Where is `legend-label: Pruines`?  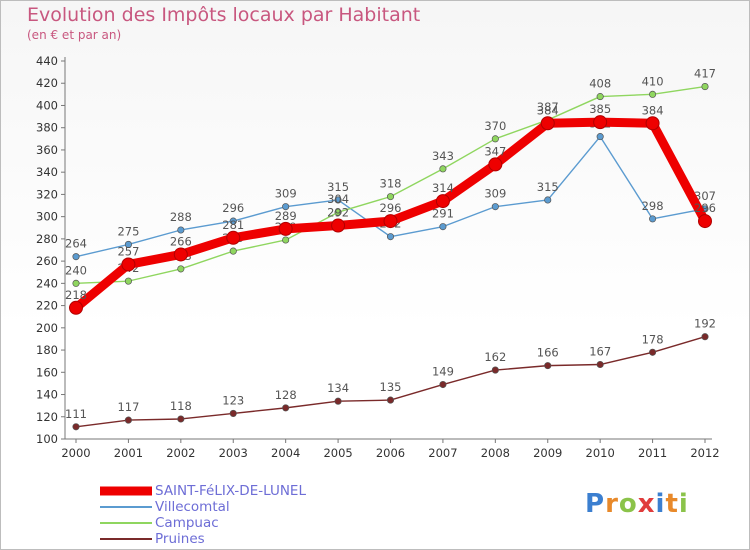 legend-label: Pruines is located at coordinates (180, 539).